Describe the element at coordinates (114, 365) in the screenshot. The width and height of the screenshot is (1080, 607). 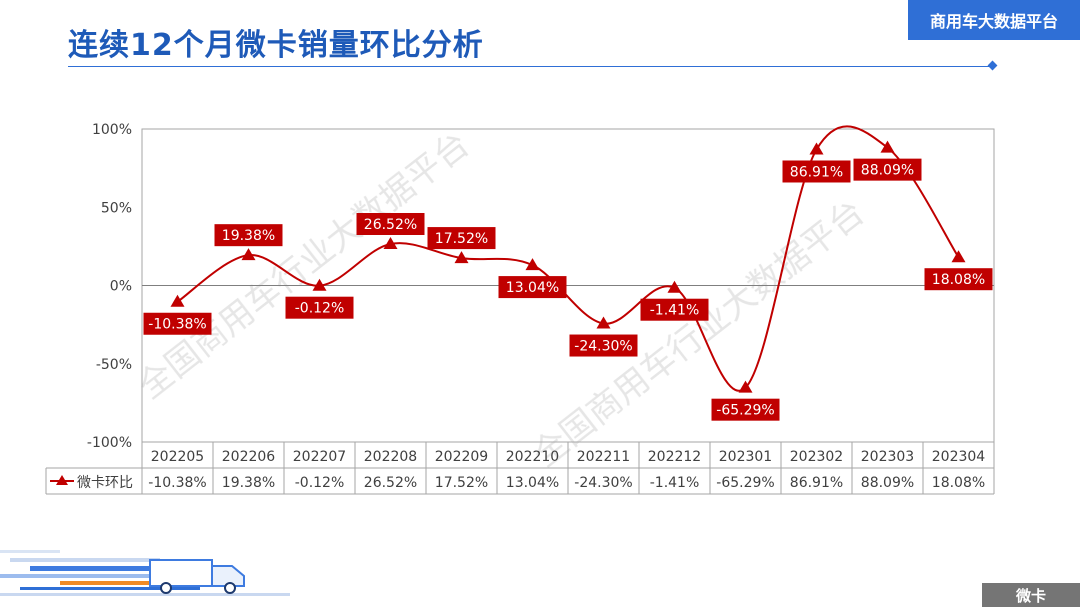
I see `y-tick-label: -50%` at that location.